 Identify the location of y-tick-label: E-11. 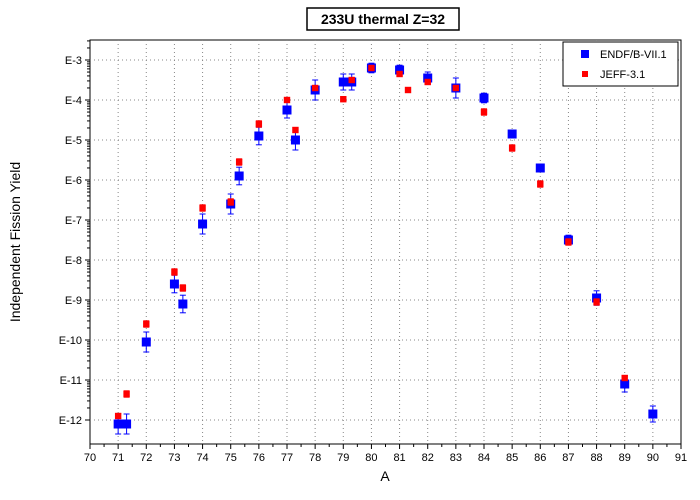
(71, 381).